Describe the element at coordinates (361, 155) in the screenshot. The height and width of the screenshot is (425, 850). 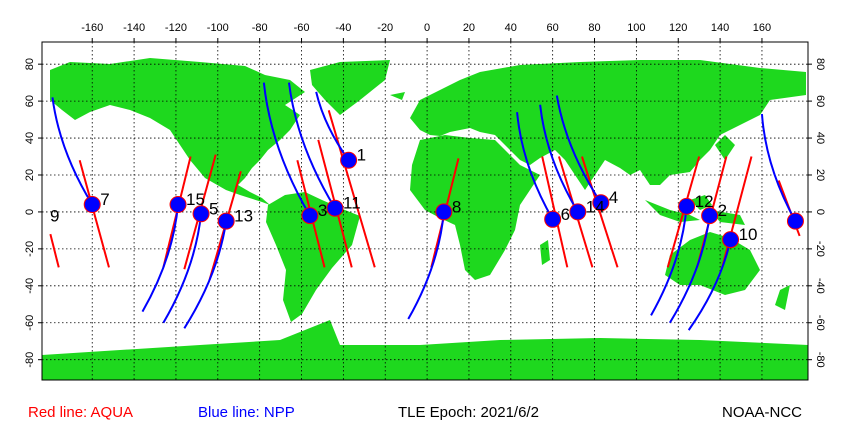
I see `pass-label: 1` at that location.